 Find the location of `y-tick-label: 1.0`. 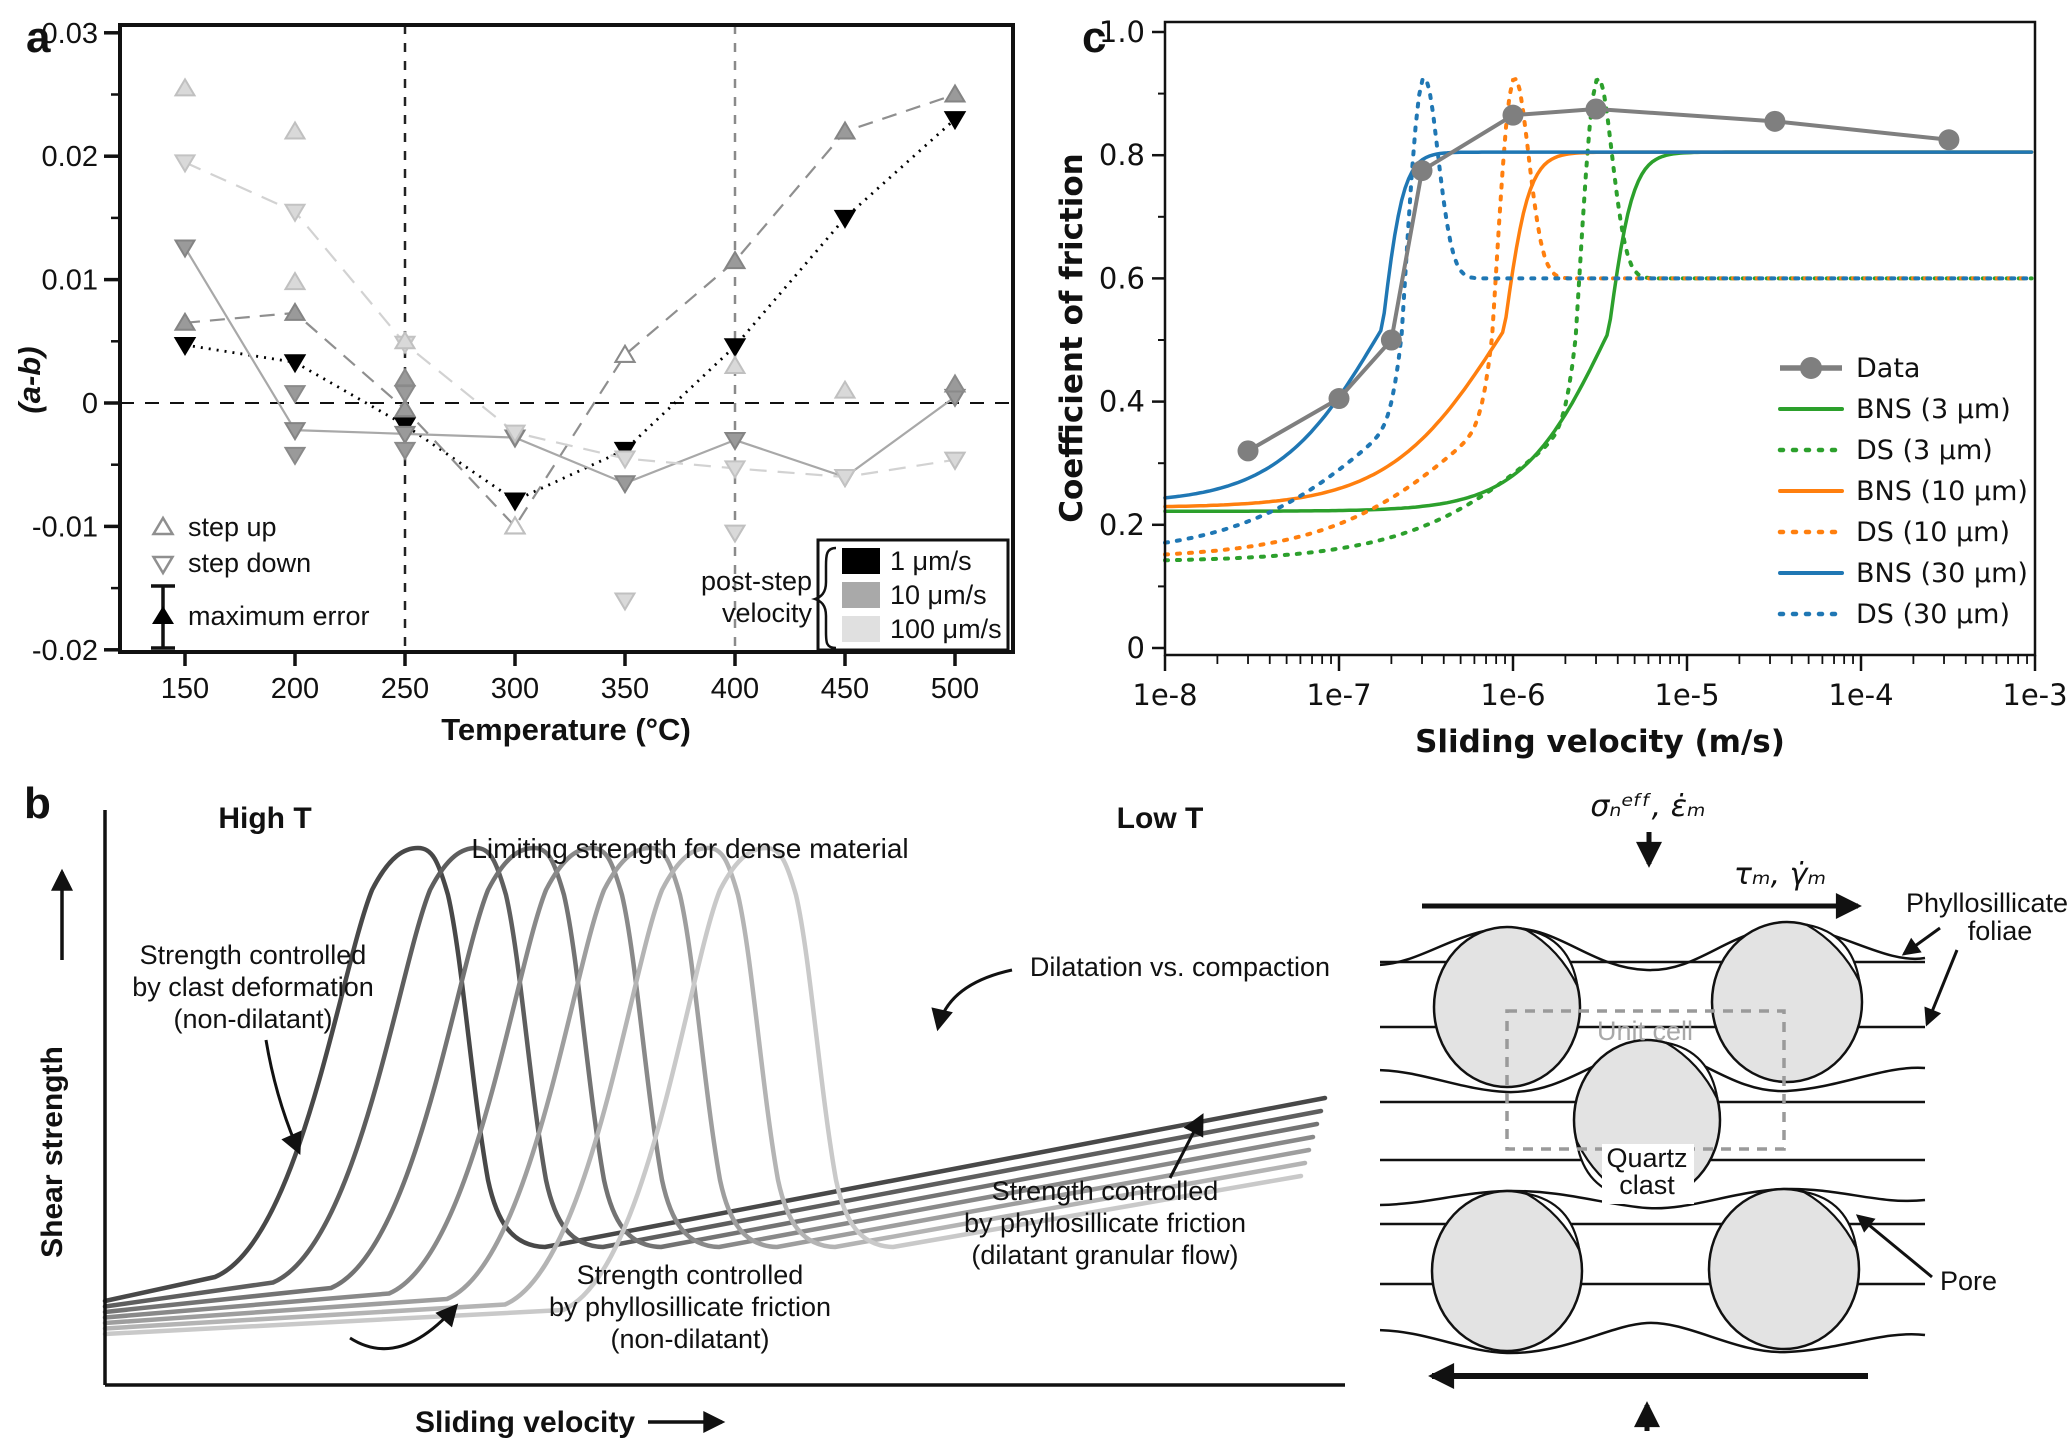

y-tick-label: 1.0 is located at coordinates (1122, 32).